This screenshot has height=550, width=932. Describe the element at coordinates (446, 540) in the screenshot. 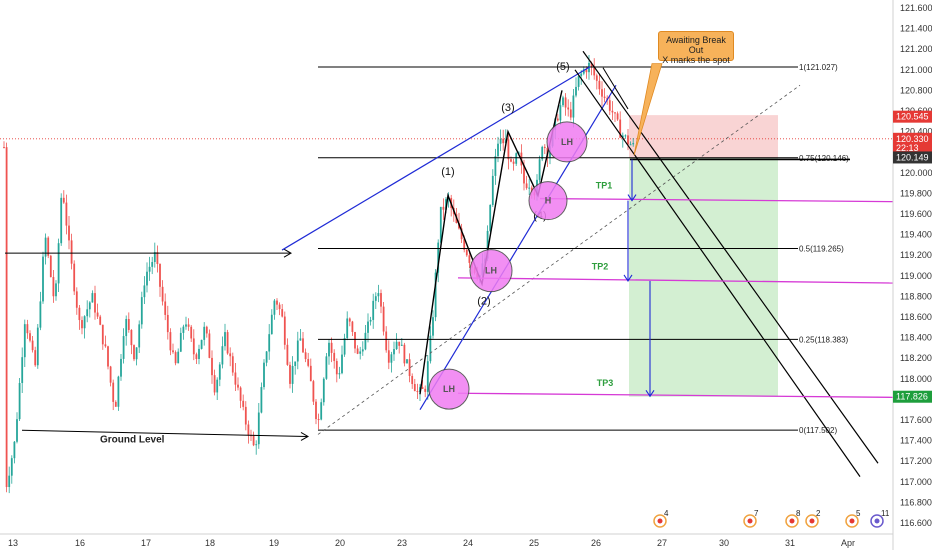

I see `time-axis: 13 16 17 18 19 20 23 24 25 26 27 30 31 Apr` at that location.